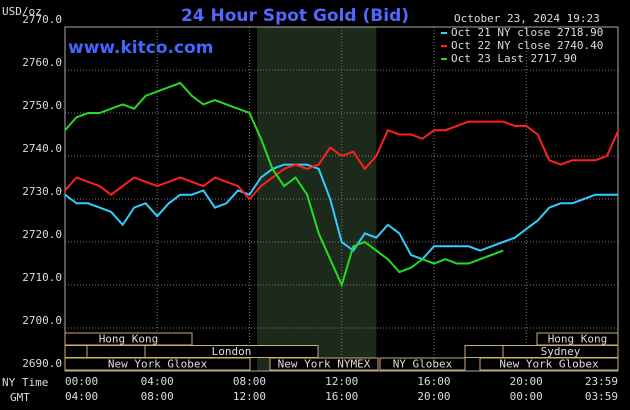 This screenshot has width=630, height=410. I want to click on session-label: NY Globex, so click(423, 364).